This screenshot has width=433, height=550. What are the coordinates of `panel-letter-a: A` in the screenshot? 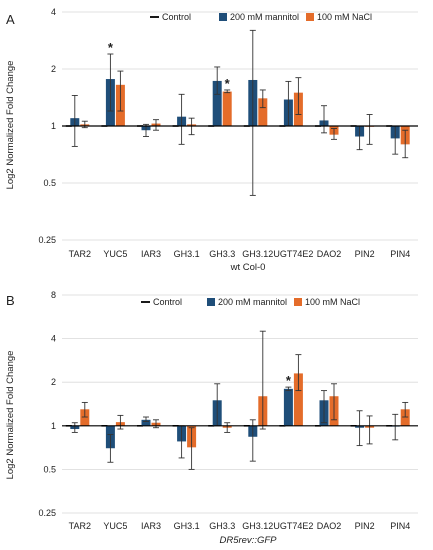 It's located at (10, 19).